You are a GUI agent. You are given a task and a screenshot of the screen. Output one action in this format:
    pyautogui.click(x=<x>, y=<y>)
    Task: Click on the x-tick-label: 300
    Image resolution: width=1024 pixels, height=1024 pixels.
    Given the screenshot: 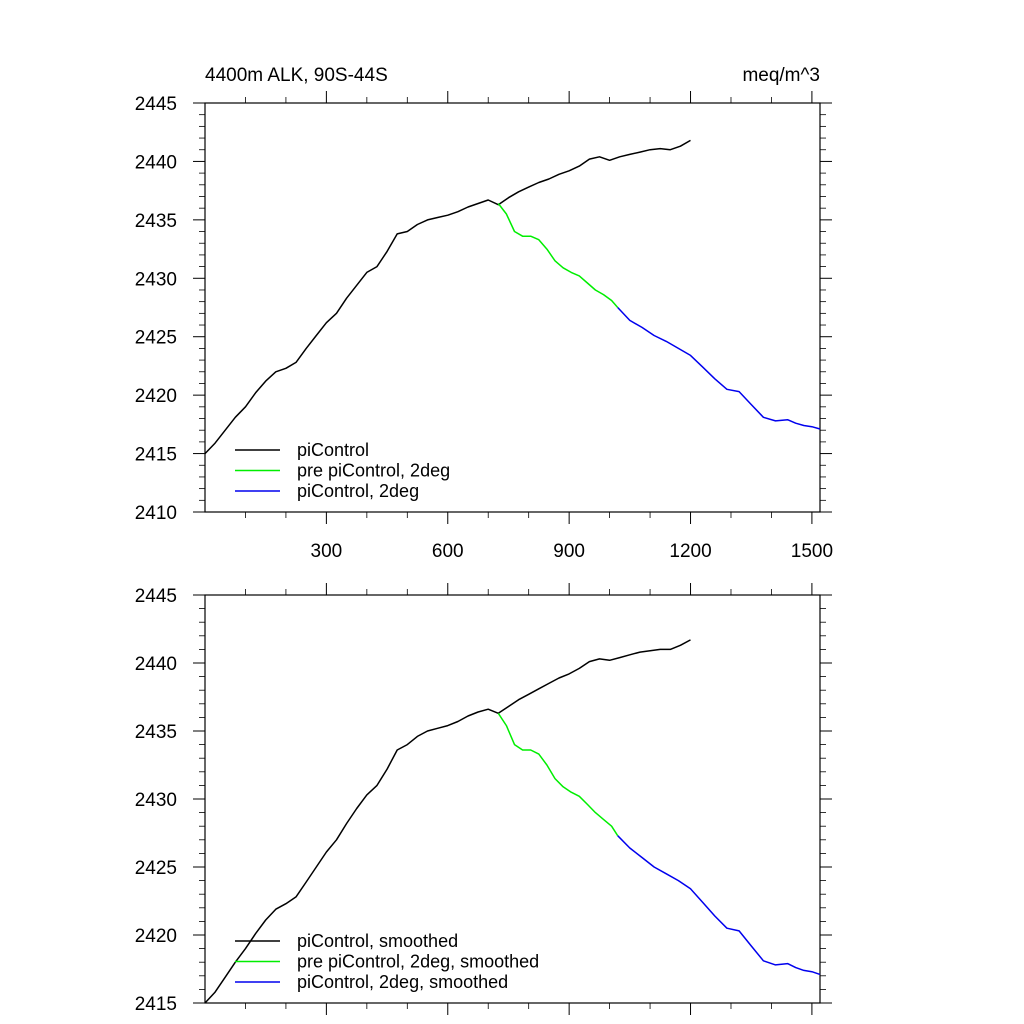 What is the action you would take?
    pyautogui.click(x=327, y=551)
    